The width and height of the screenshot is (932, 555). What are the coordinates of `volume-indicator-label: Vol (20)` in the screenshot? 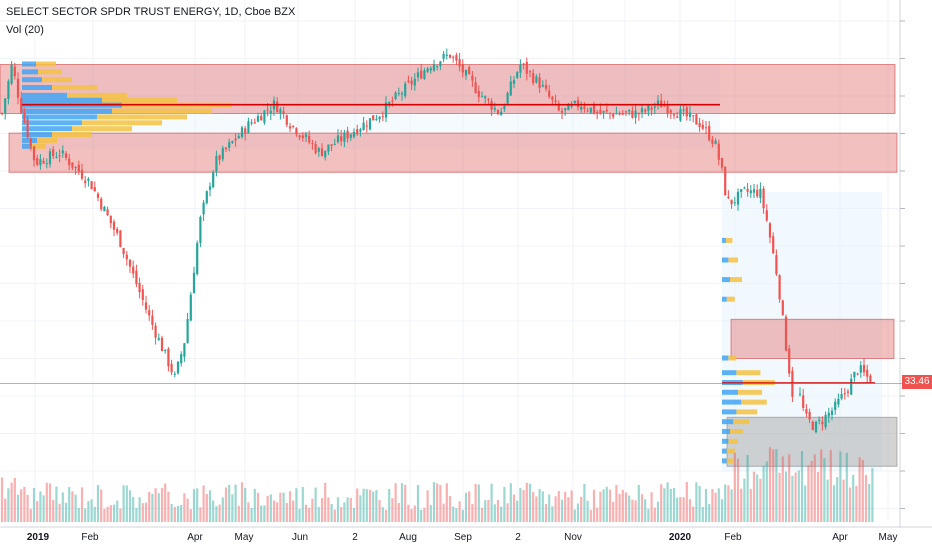 It's located at (25, 30).